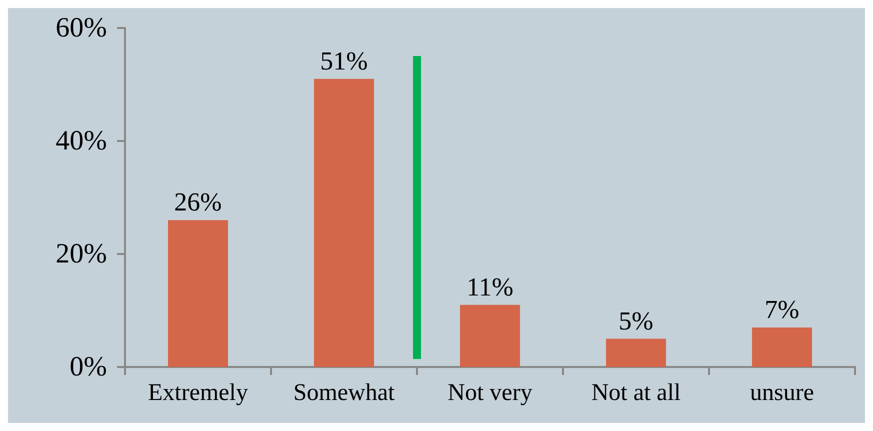  Describe the element at coordinates (782, 309) in the screenshot. I see `data-label: 7%` at that location.